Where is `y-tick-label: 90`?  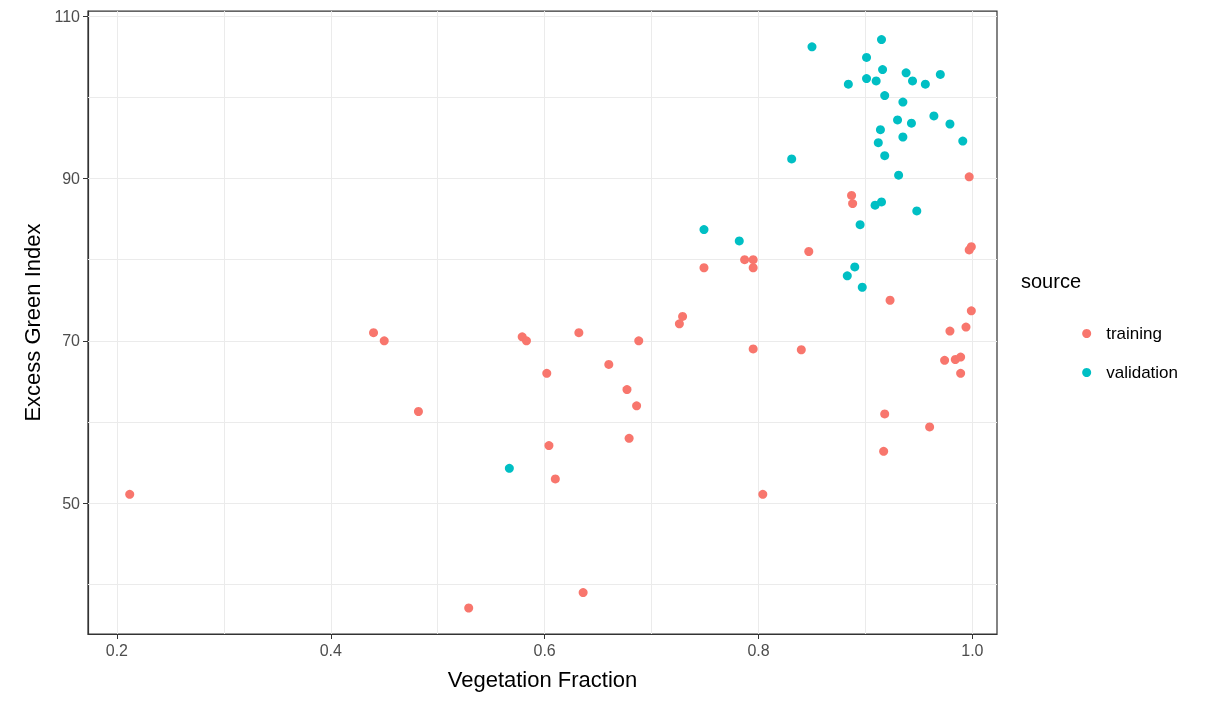
y-tick-label: 90 is located at coordinates (71, 178).